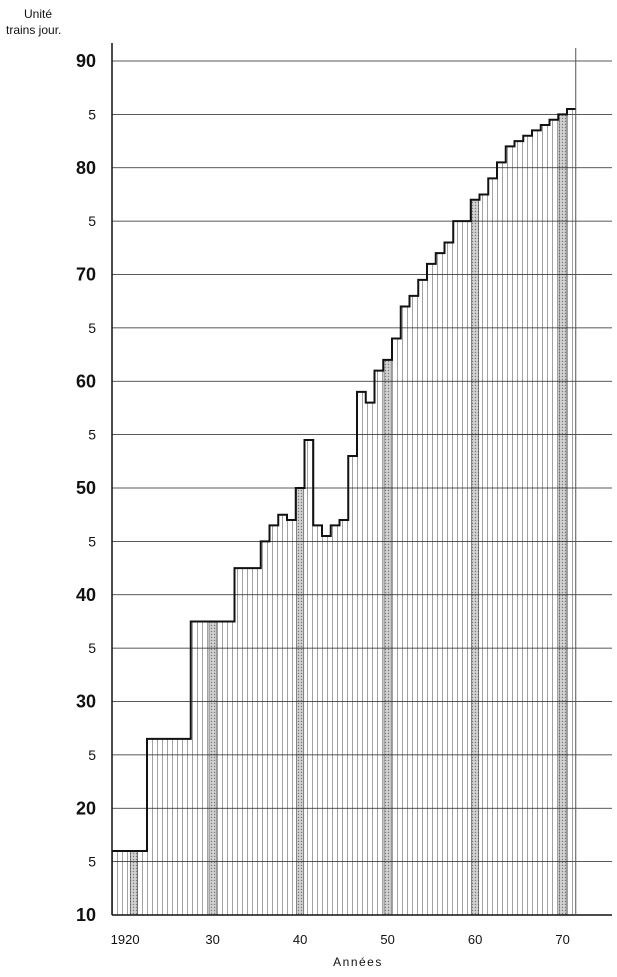  I want to click on y-tick-label-75: 5, so click(92, 221).